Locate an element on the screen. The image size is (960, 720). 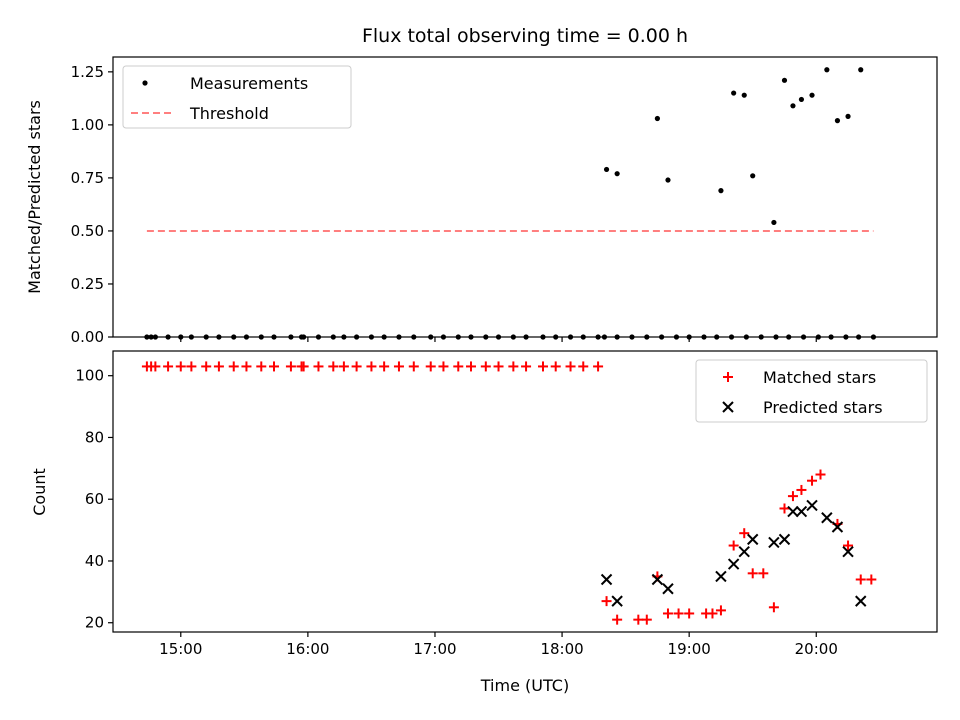
top-legend-box is located at coordinates (237, 97).